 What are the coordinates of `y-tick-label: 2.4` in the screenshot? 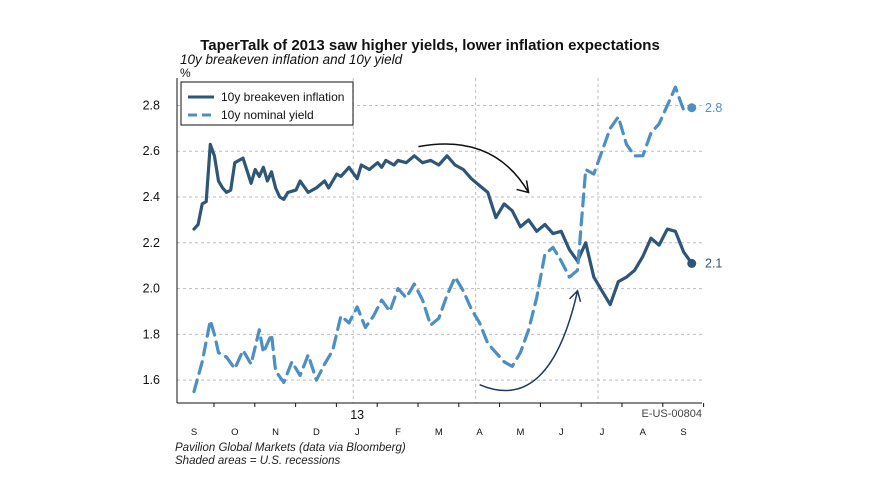 It's located at (151, 197).